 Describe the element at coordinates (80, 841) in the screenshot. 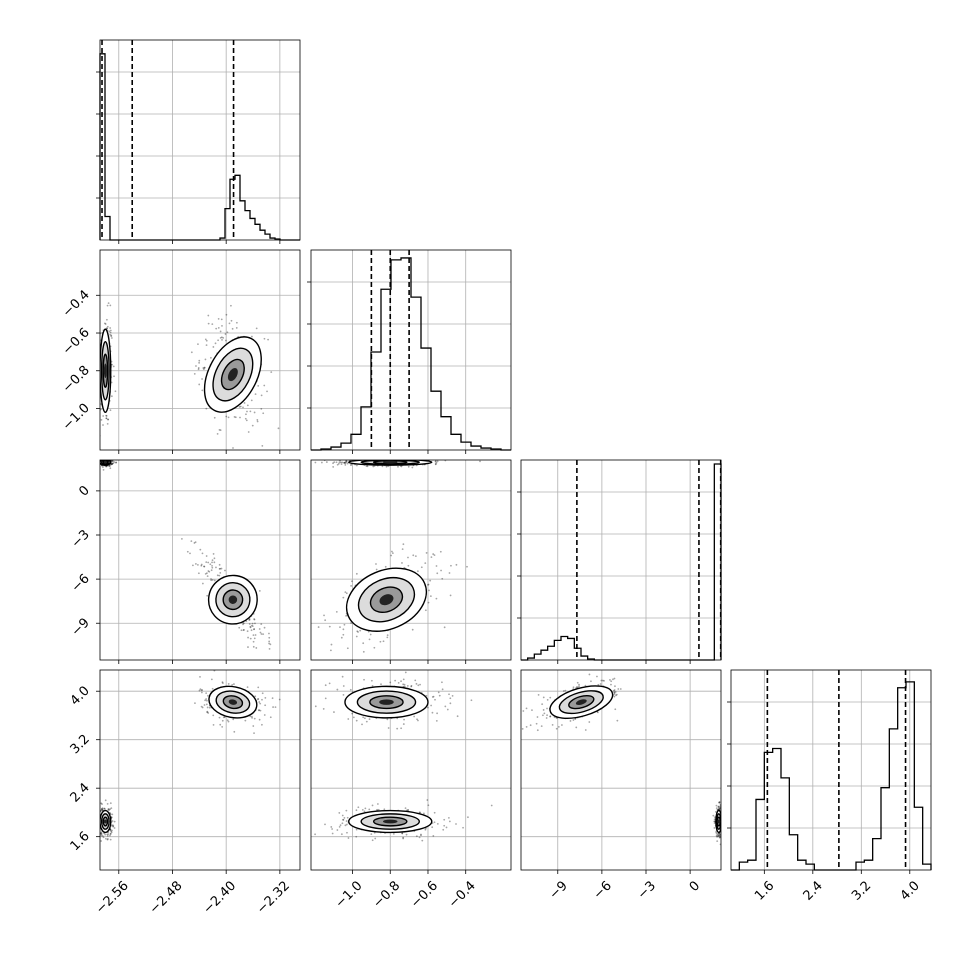

I see `y-tick-label: 1.6` at that location.